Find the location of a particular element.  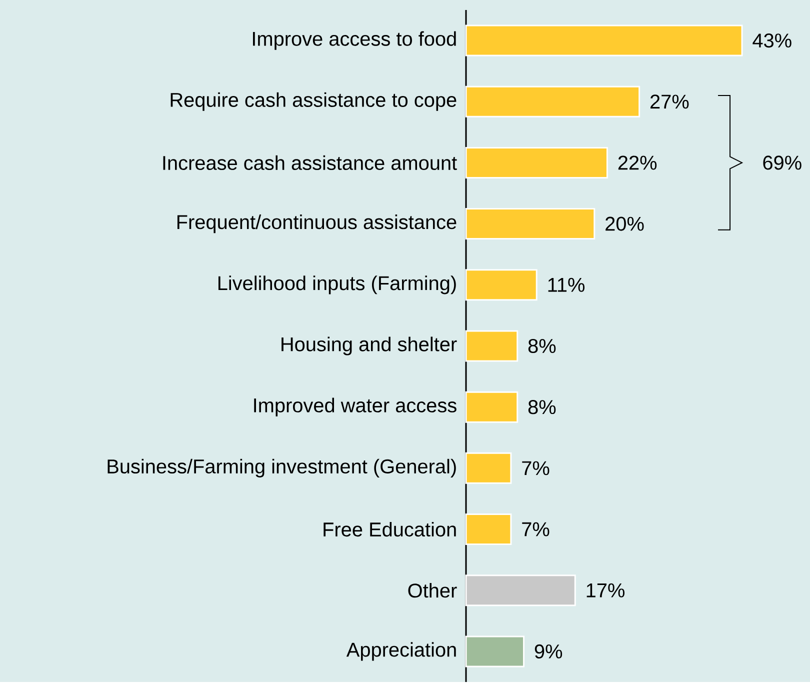

y-tick-label: Improve access to food is located at coordinates (354, 40).